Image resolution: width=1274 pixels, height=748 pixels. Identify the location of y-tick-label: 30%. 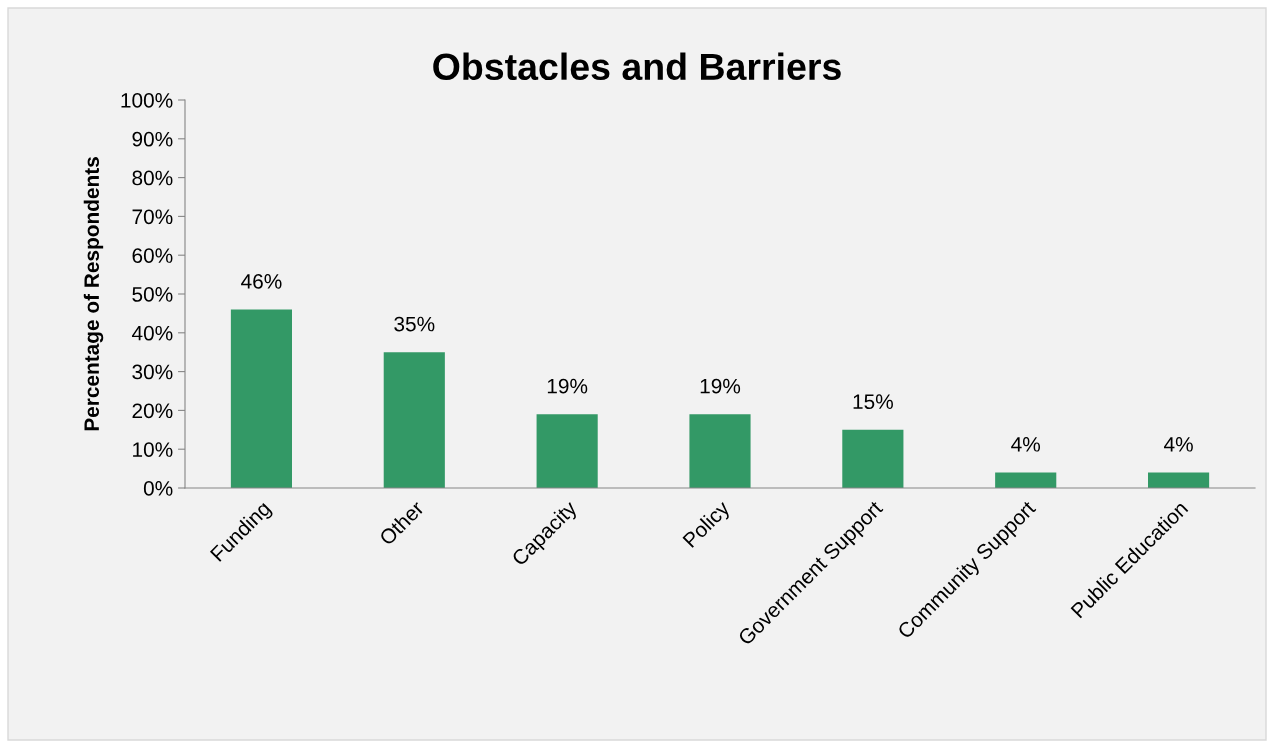
(152, 372).